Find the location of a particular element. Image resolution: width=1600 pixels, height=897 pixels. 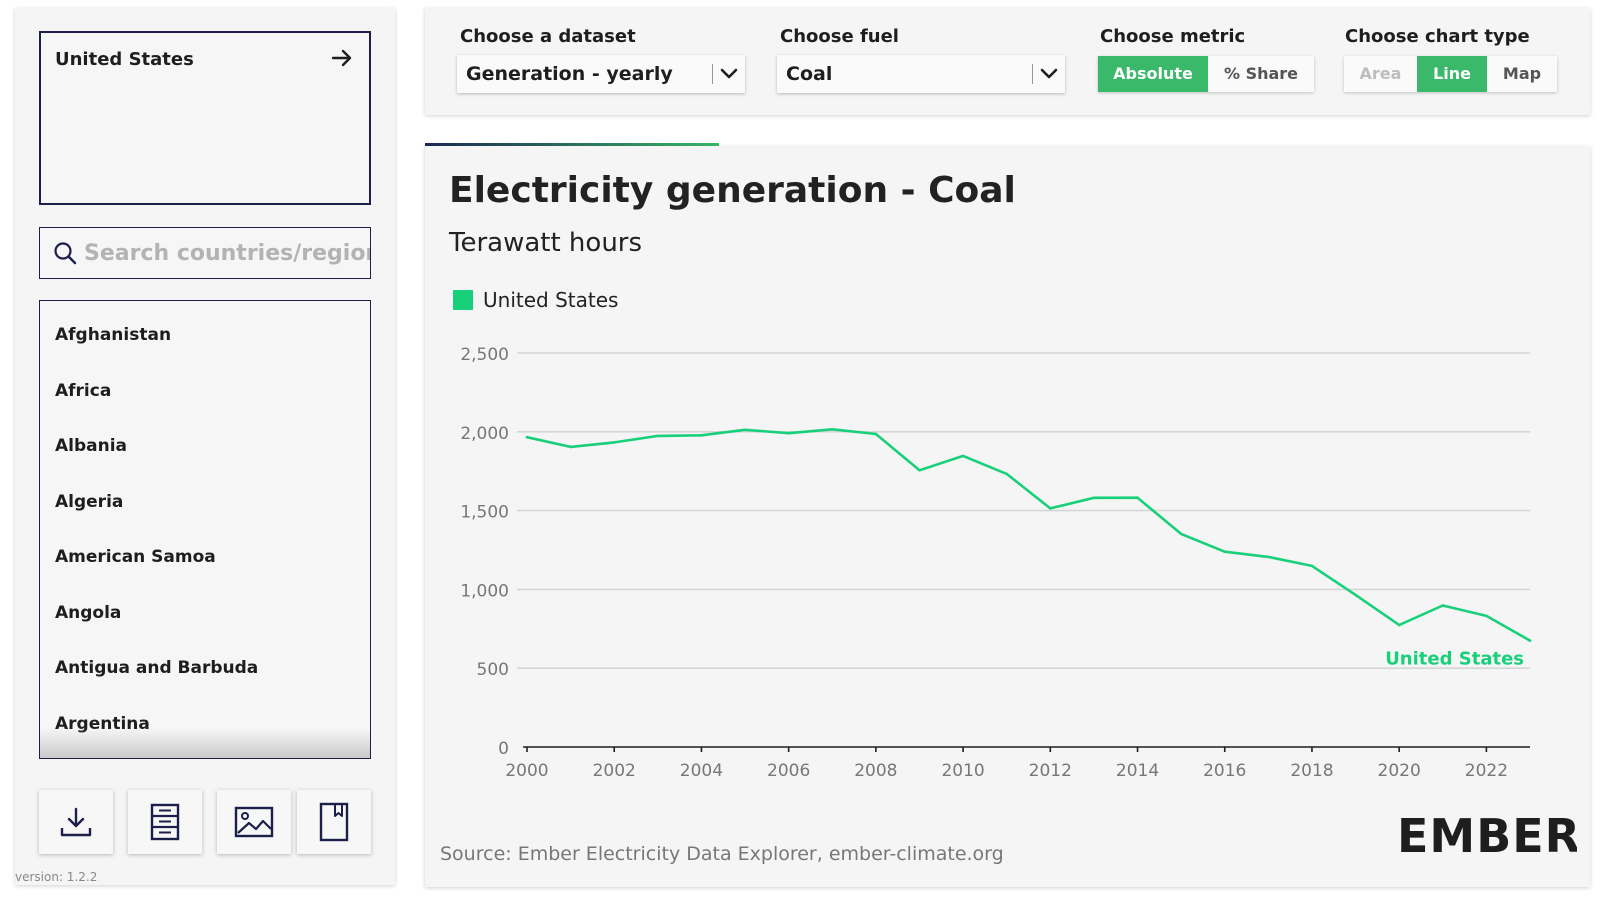

data-table-button is located at coordinates (165, 822).